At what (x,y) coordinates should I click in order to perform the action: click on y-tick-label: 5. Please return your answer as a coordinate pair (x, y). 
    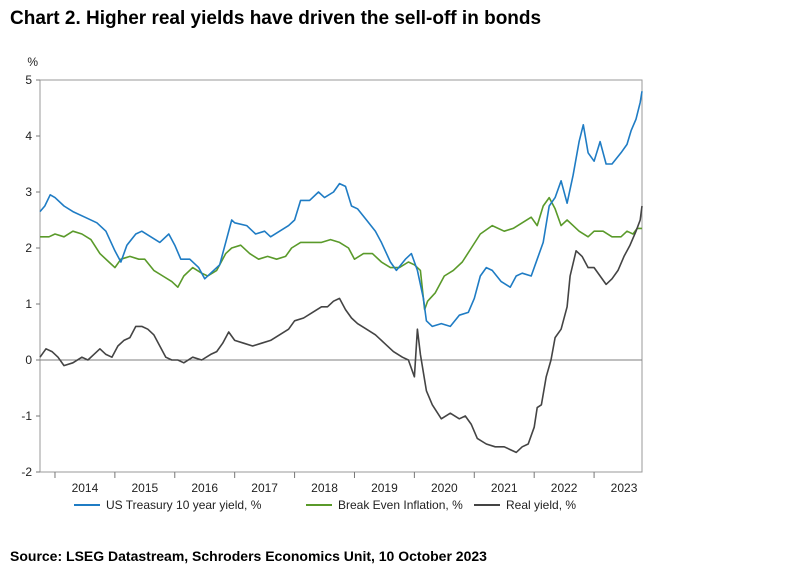
    Looking at the image, I should click on (28, 80).